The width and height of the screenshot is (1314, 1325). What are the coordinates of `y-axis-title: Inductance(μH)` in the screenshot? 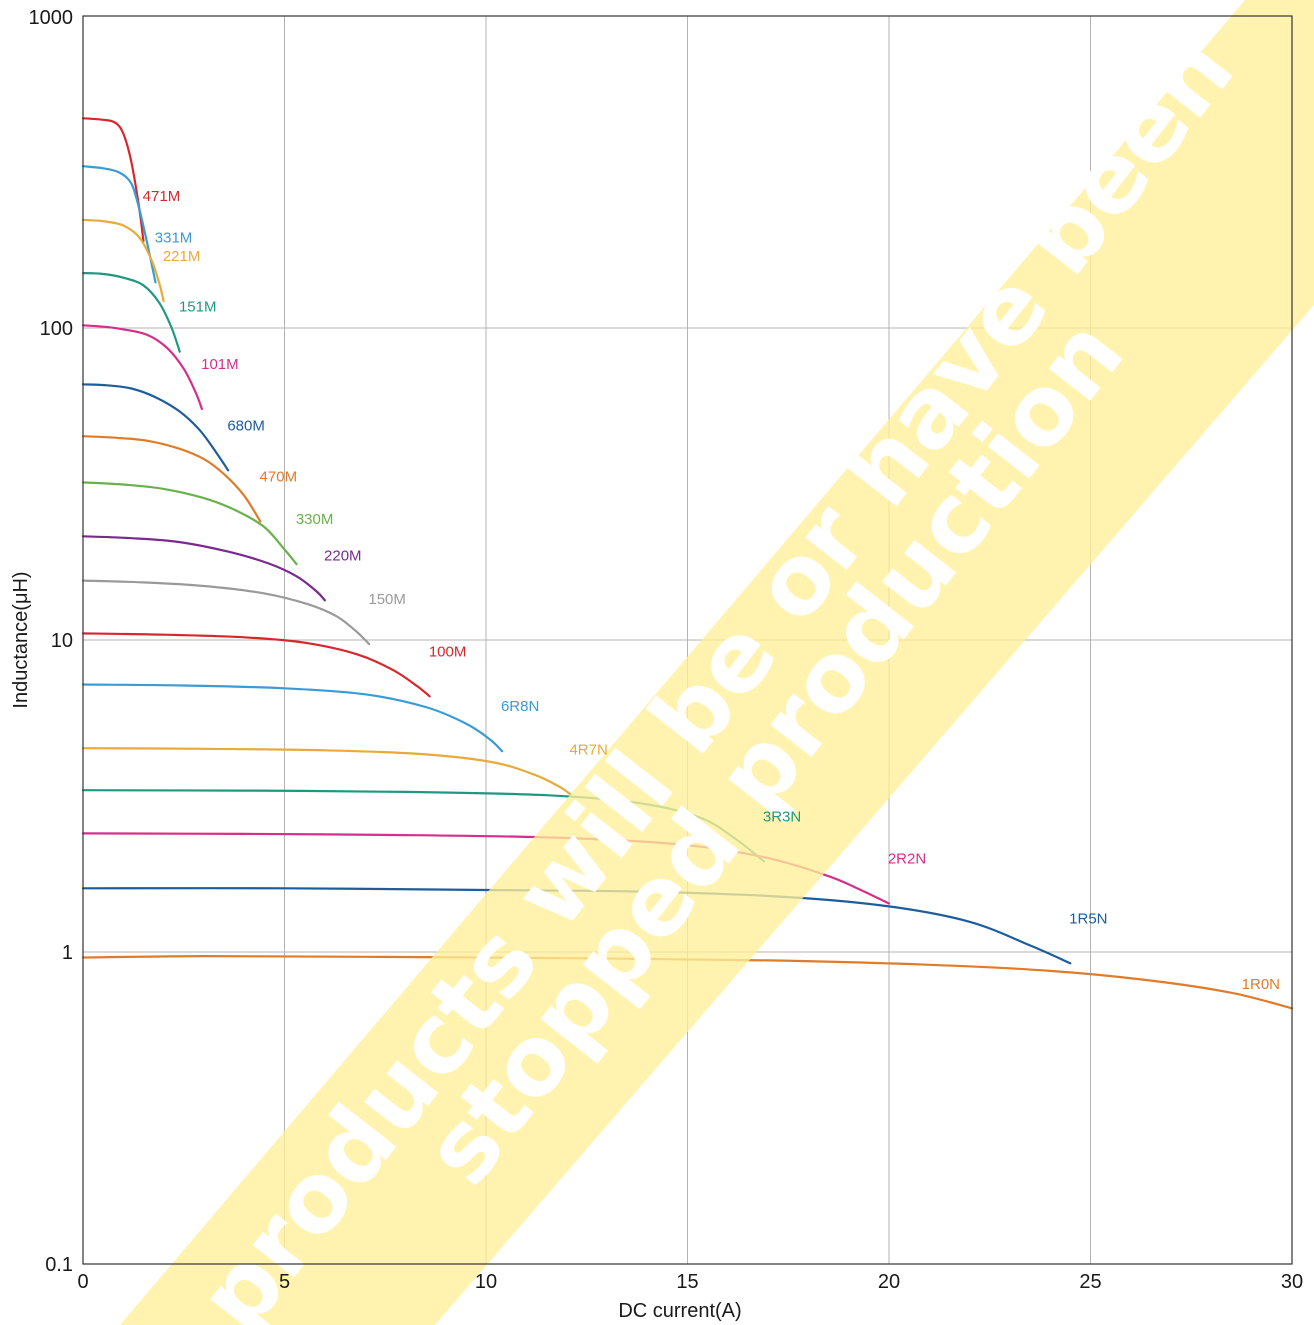 It's located at (21, 639).